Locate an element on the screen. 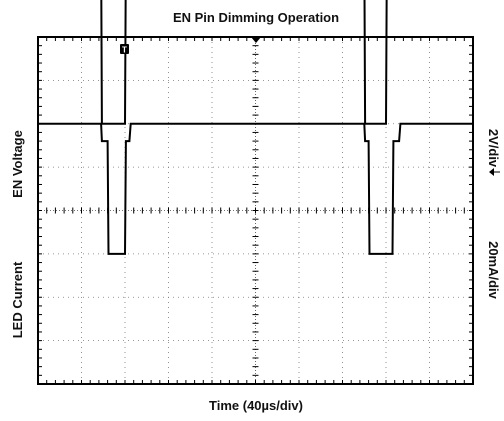  svg-text: T is located at coordinates (124, 50).